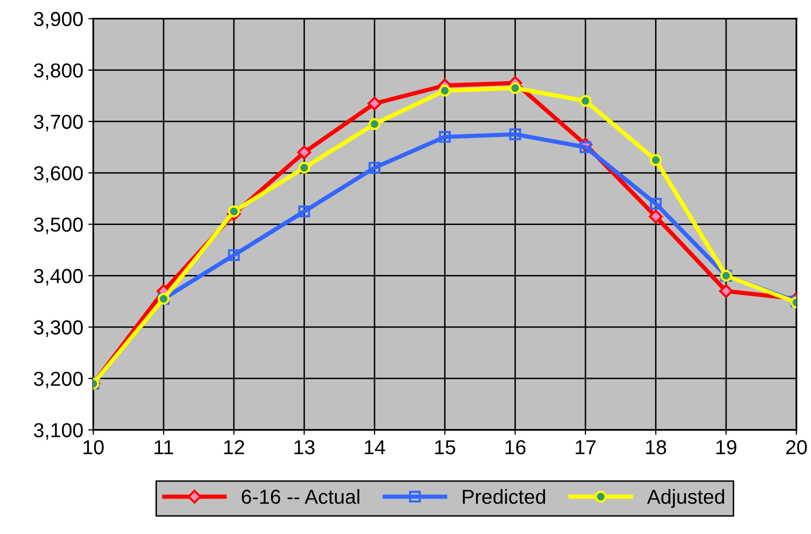  What do you see at coordinates (58, 71) in the screenshot?
I see `y-tick-label: 3,800` at bounding box center [58, 71].